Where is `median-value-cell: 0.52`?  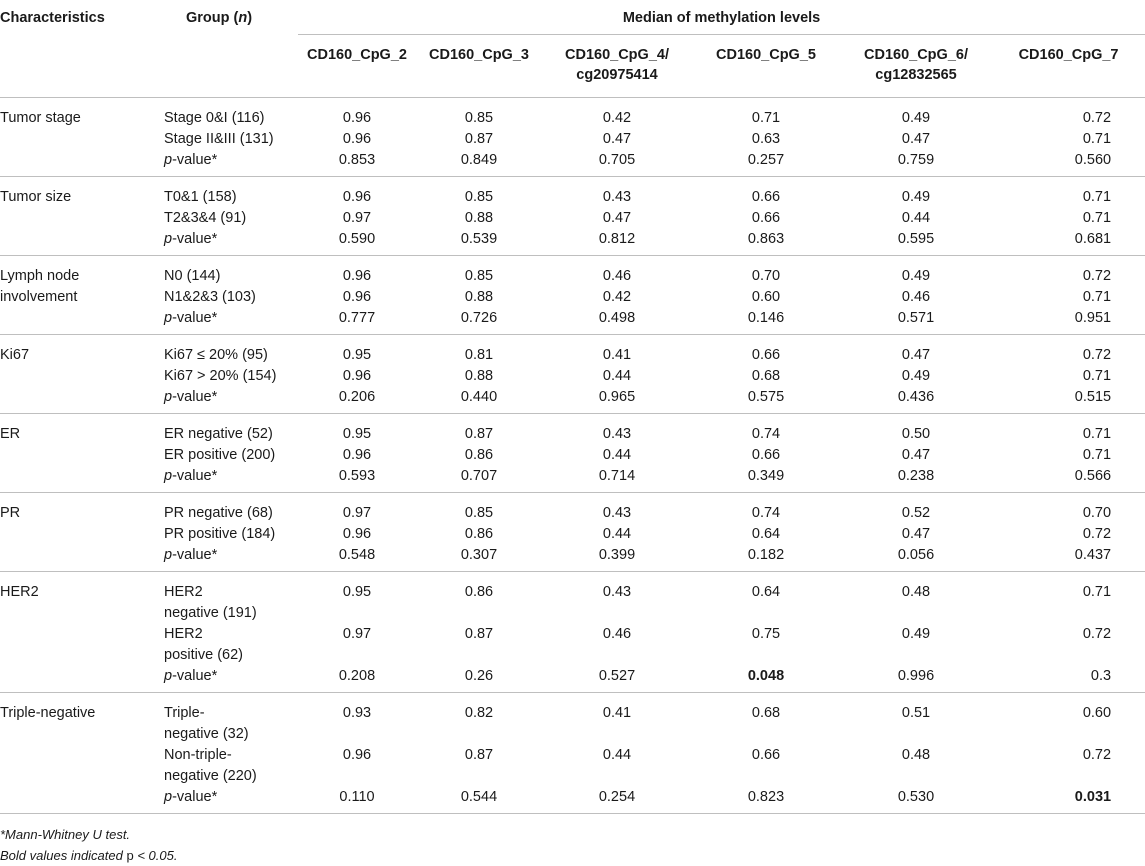 median-value-cell: 0.52 is located at coordinates (916, 513).